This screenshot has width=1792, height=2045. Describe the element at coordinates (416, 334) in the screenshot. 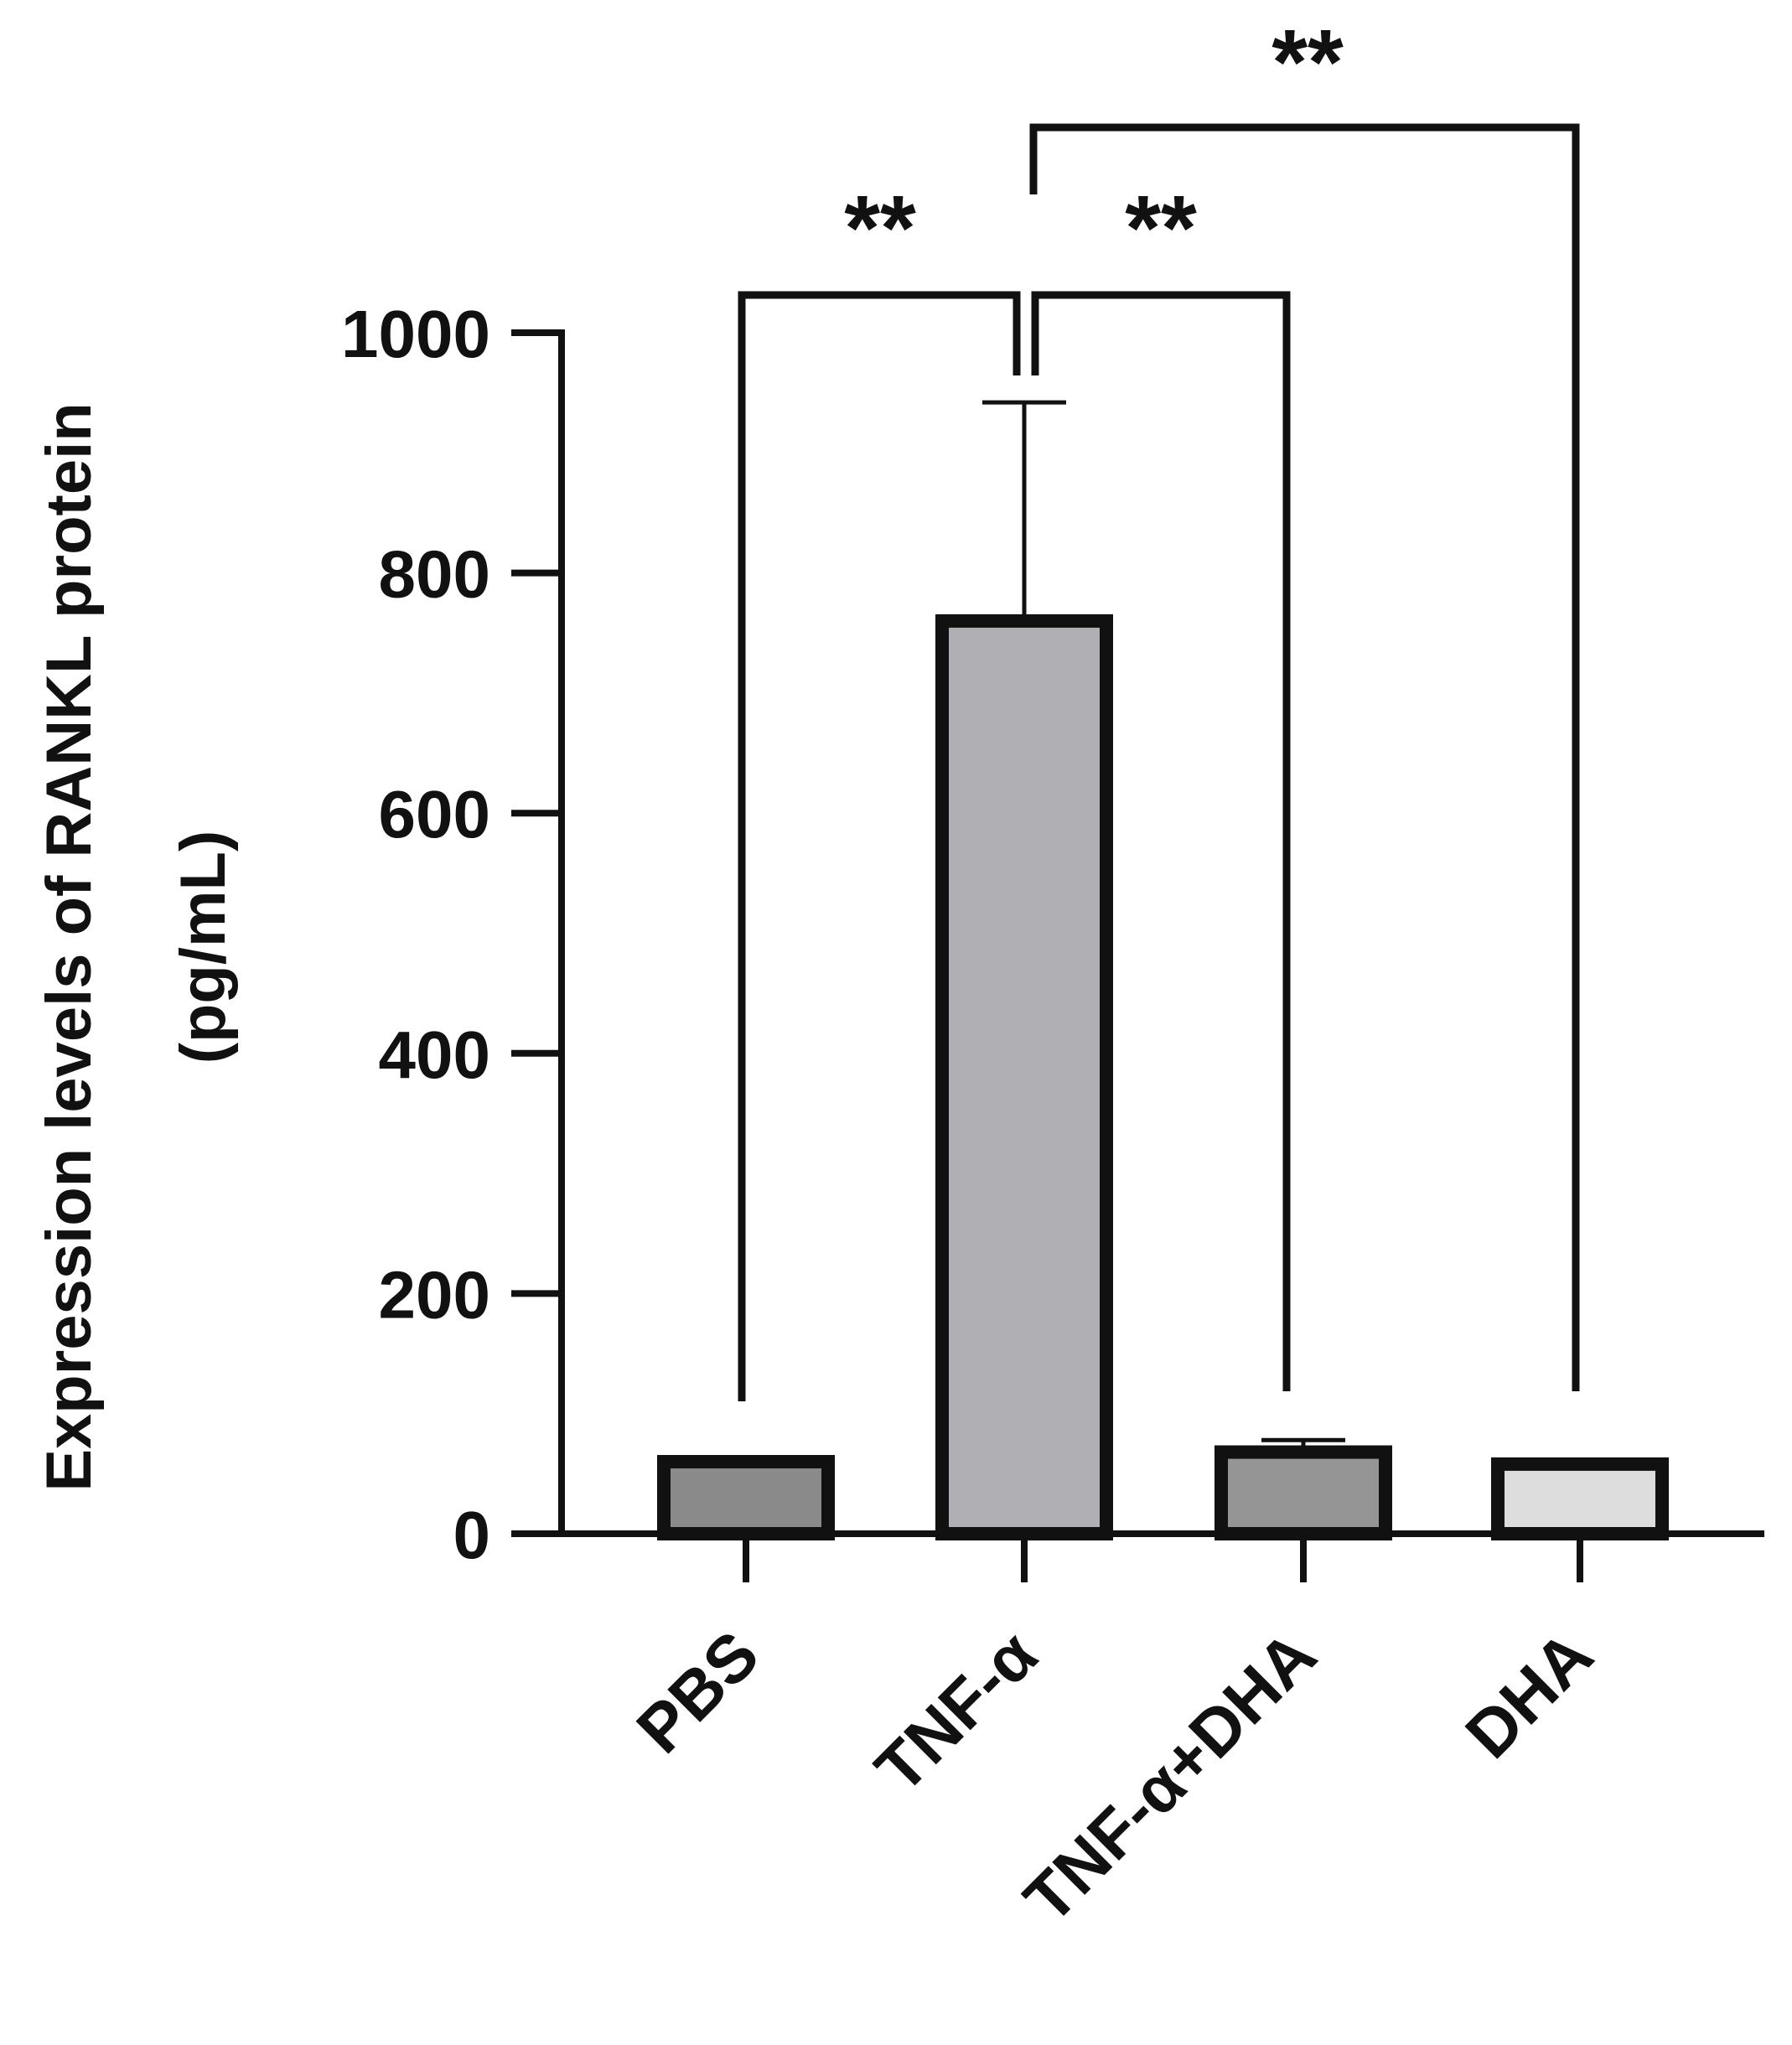

I see `y-tick-label: 1000` at that location.